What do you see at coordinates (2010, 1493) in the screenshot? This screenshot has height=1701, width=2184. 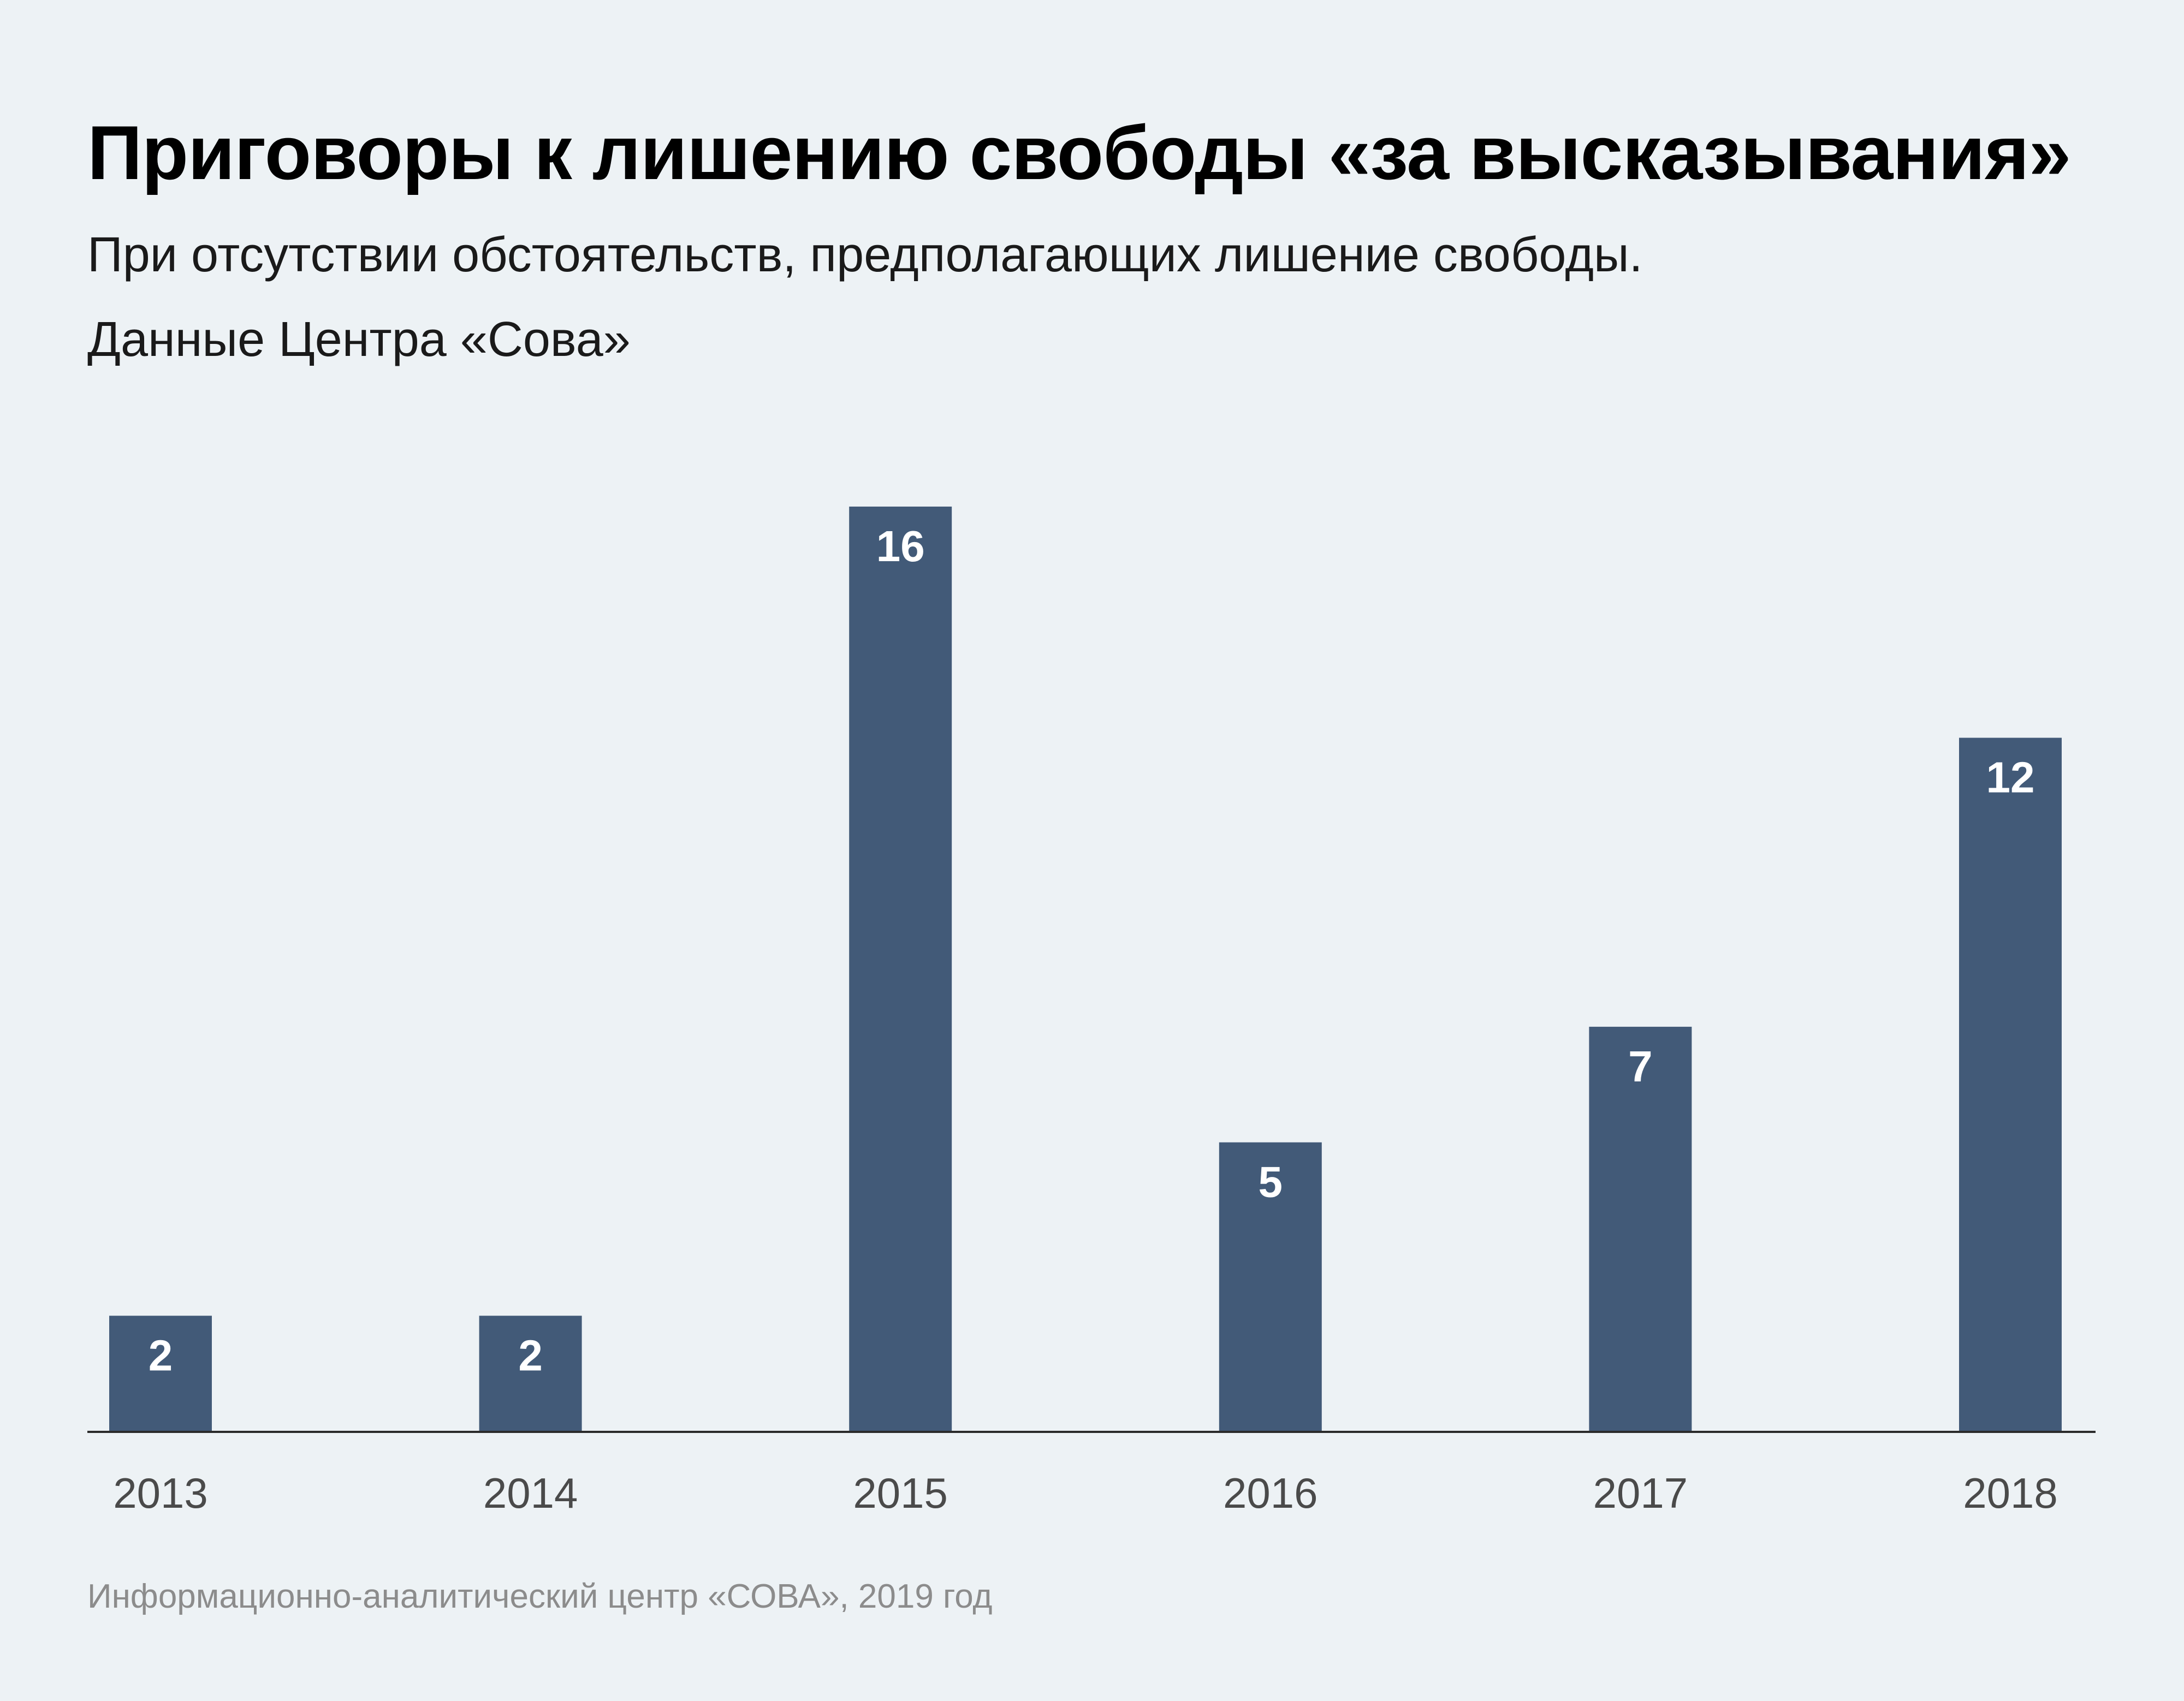 I see `x-tick-2018: 2018` at bounding box center [2010, 1493].